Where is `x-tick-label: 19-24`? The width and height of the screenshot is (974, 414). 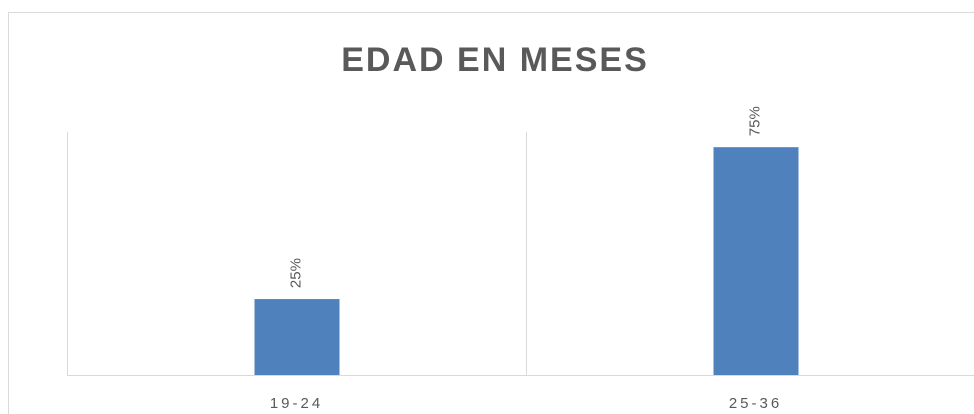
x-tick-label: 19-24 is located at coordinates (296, 403).